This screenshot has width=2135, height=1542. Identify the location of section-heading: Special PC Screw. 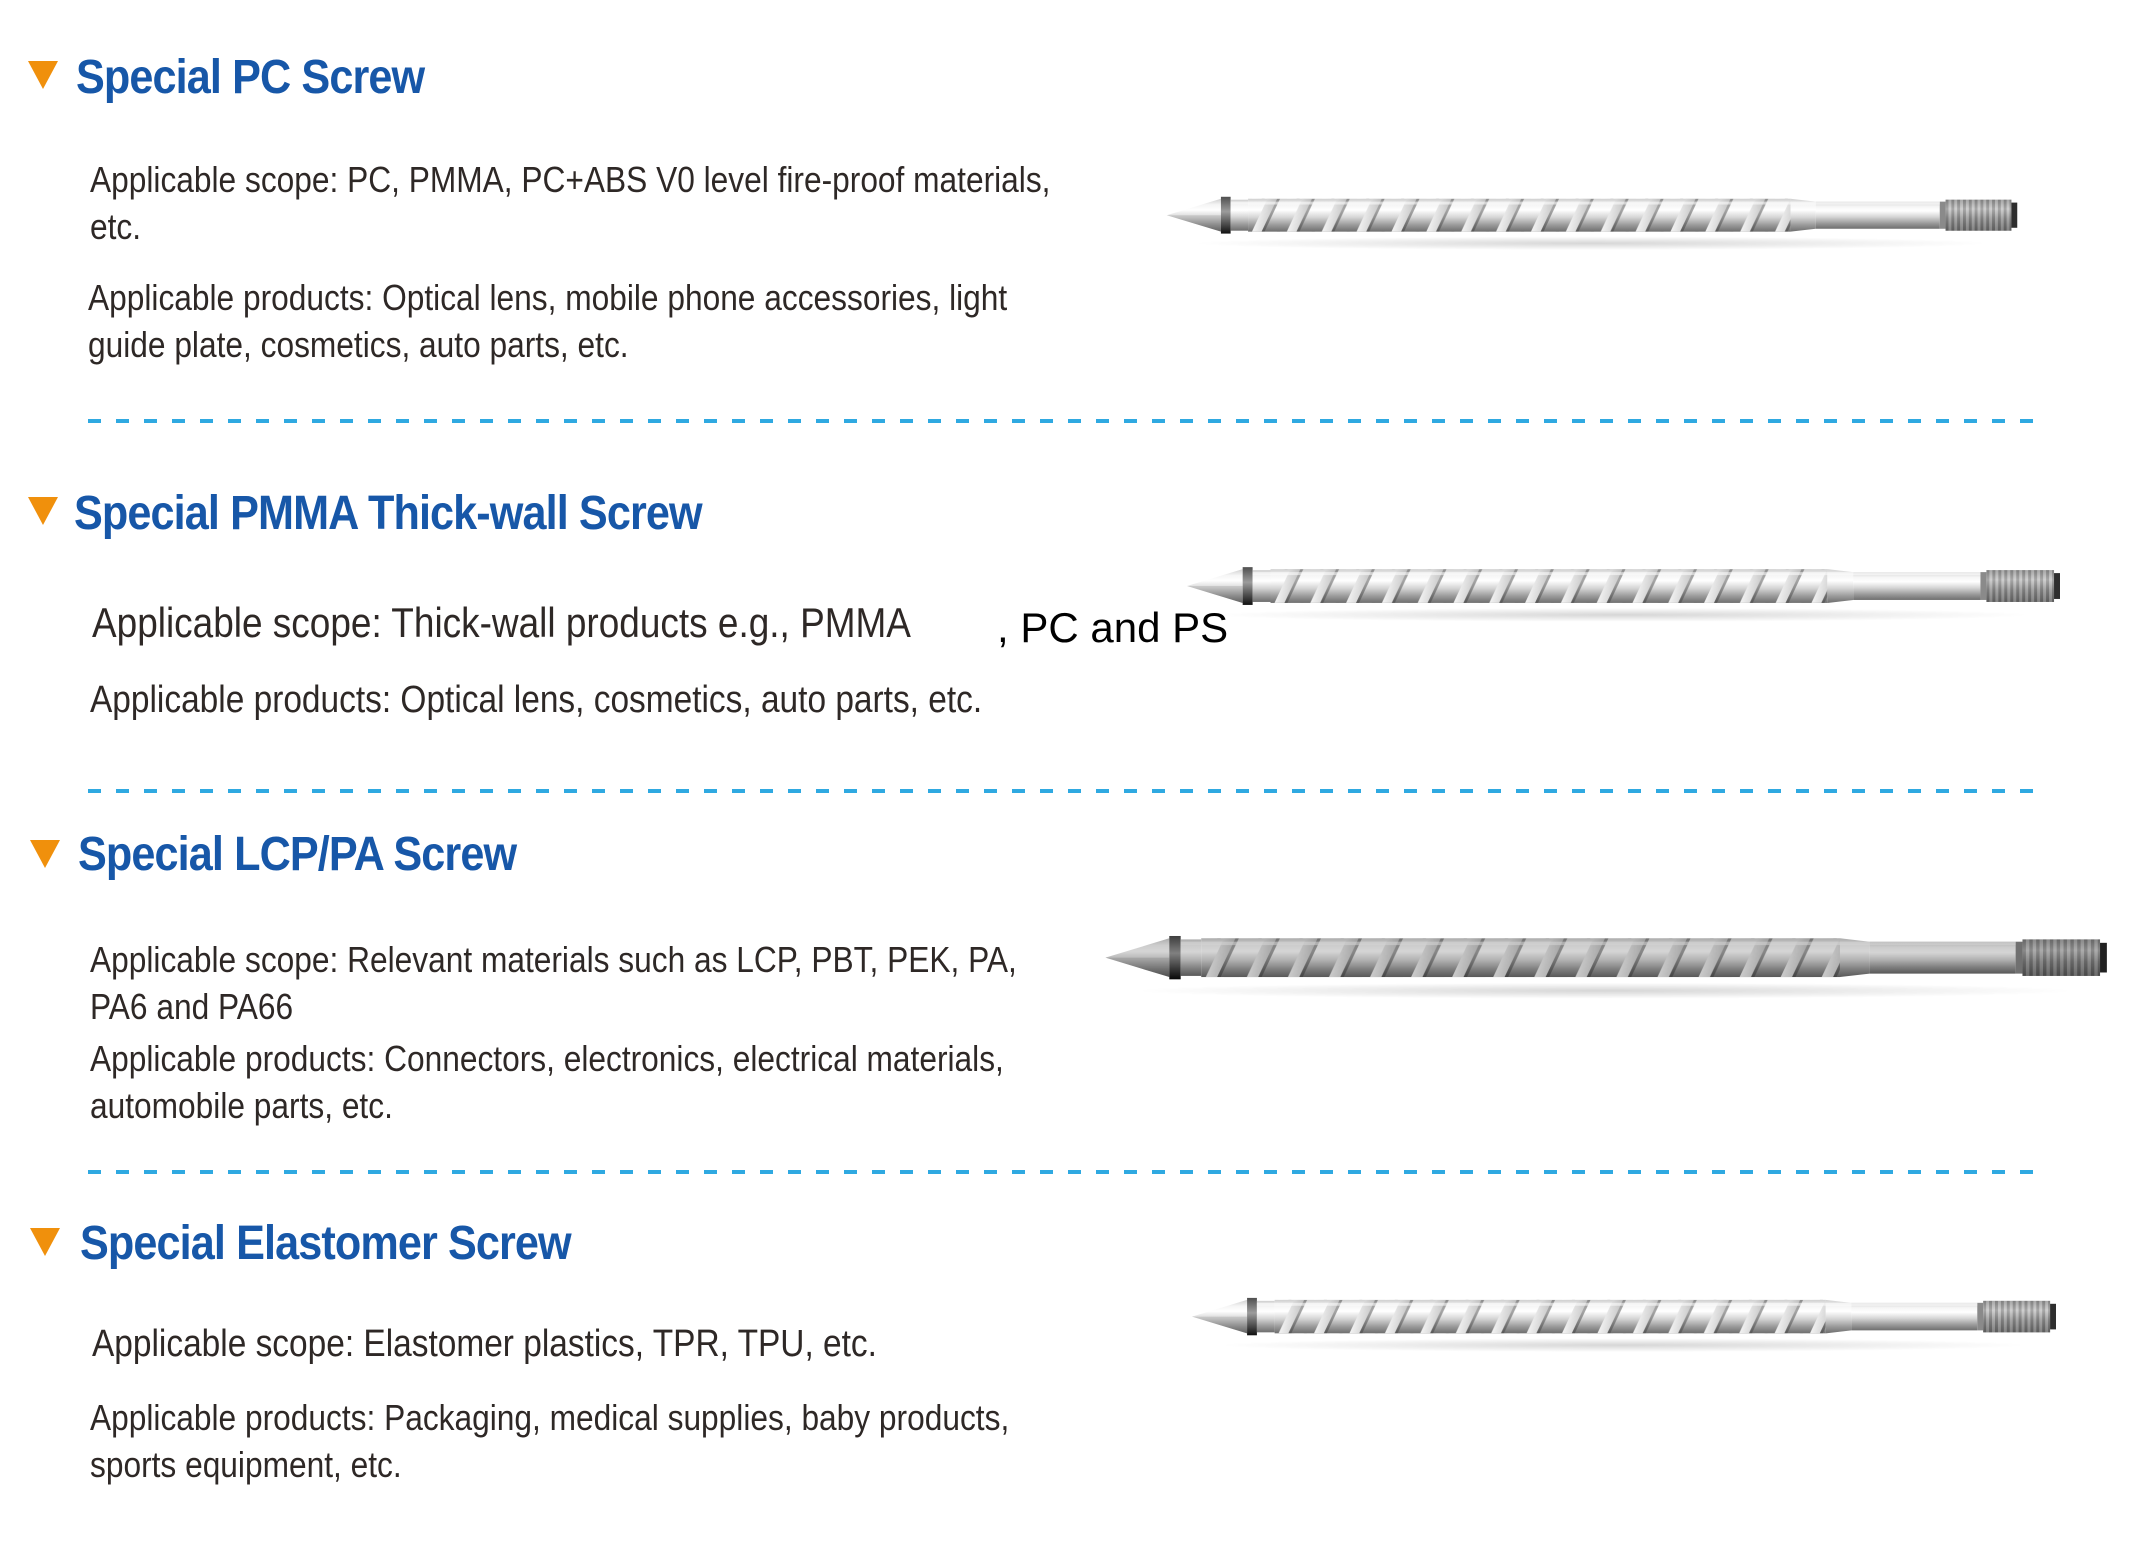
(269, 77).